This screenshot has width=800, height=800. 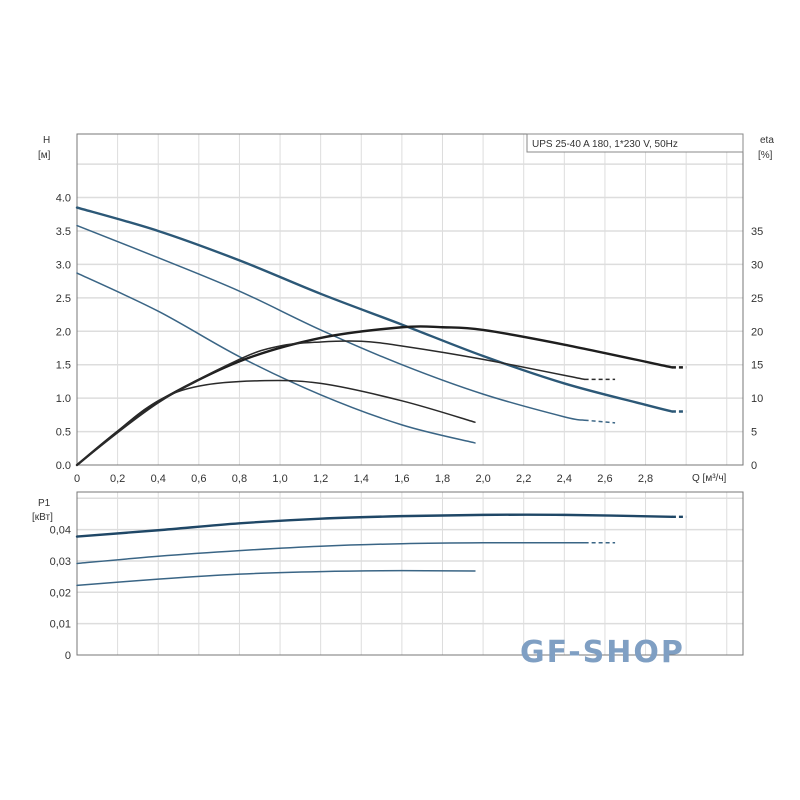 What do you see at coordinates (765, 155) in the screenshot?
I see `eta-axis-unit: [%]` at bounding box center [765, 155].